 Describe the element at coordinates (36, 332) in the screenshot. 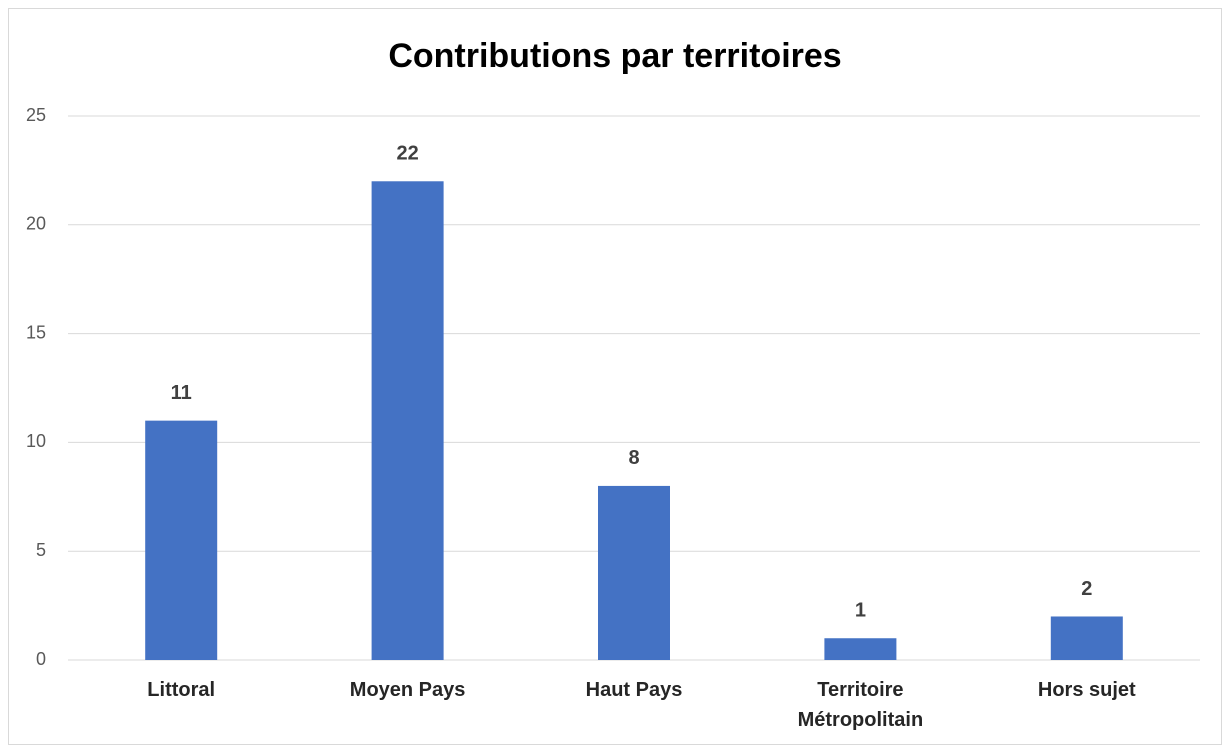

I see `y-tick-label: 15` at that location.